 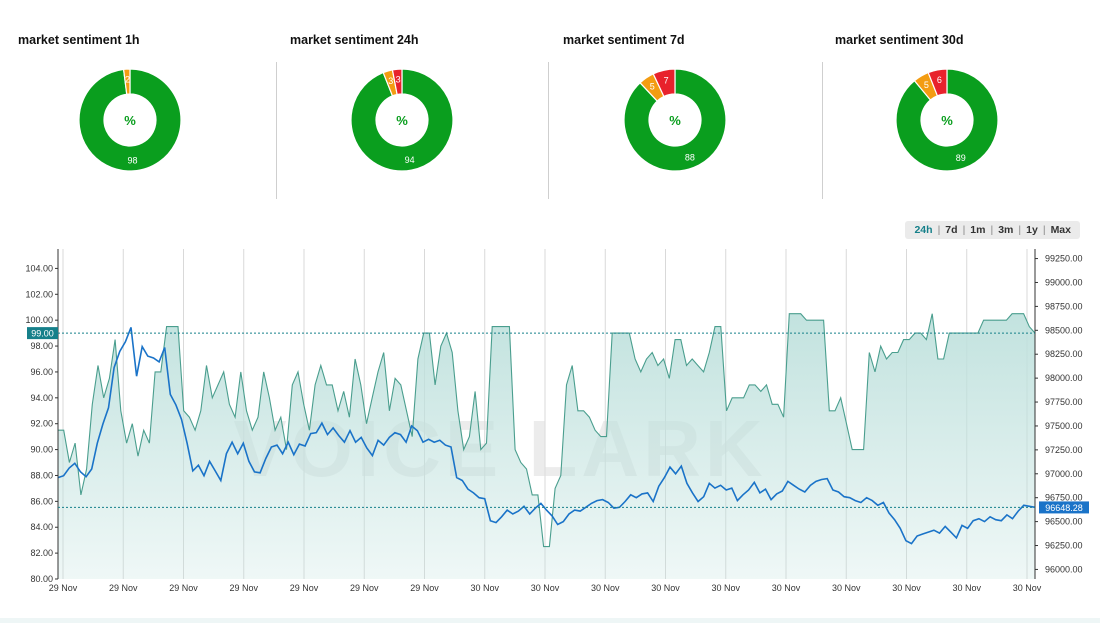 What do you see at coordinates (41, 475) in the screenshot?
I see `y-left-tick-label: 88.00` at bounding box center [41, 475].